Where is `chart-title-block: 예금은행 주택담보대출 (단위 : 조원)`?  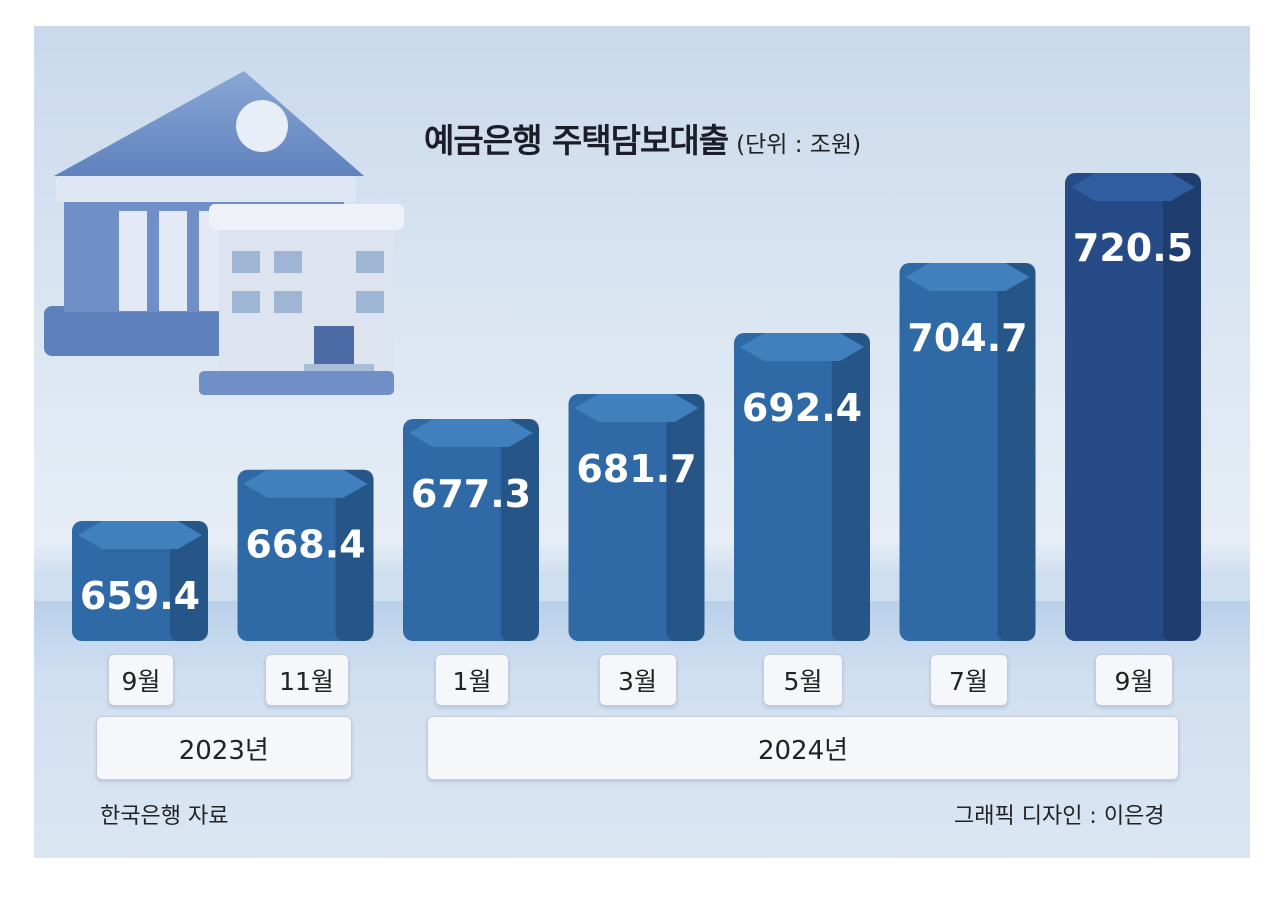
chart-title-block: 예금은행 주택담보대출 (단위 : 조원) is located at coordinates (642, 138).